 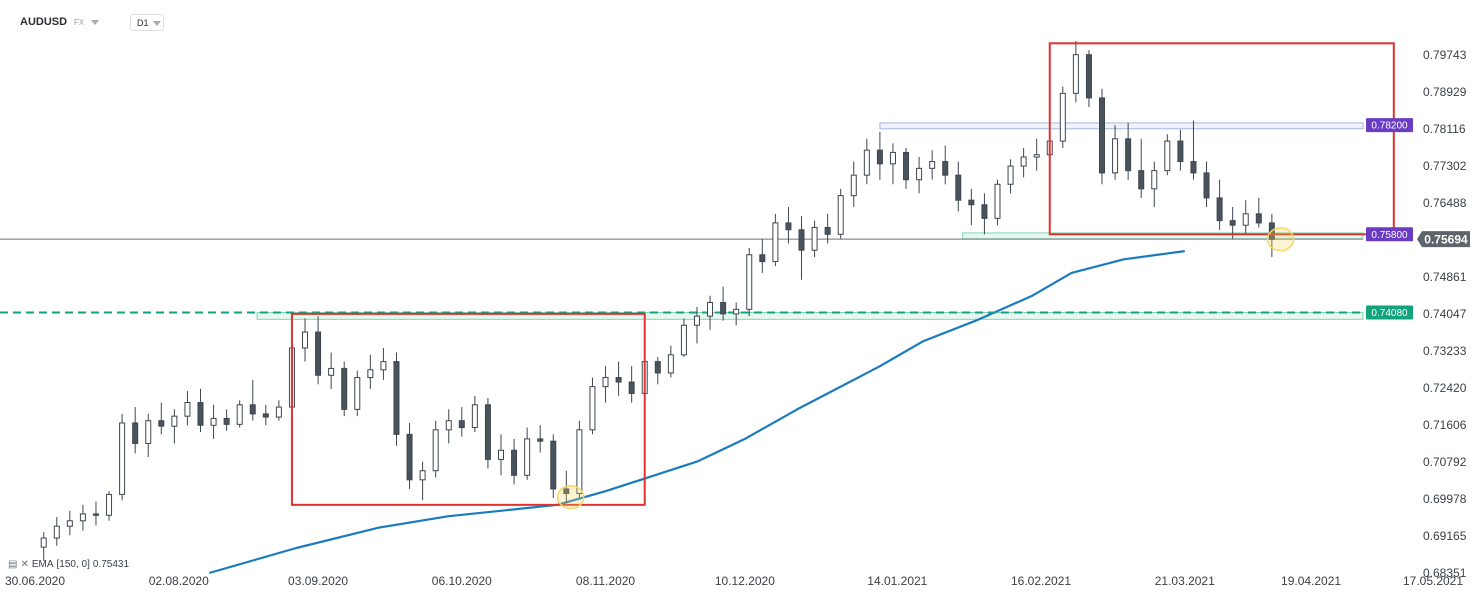 I want to click on y-tick-label: 0.74861, so click(x=1445, y=277).